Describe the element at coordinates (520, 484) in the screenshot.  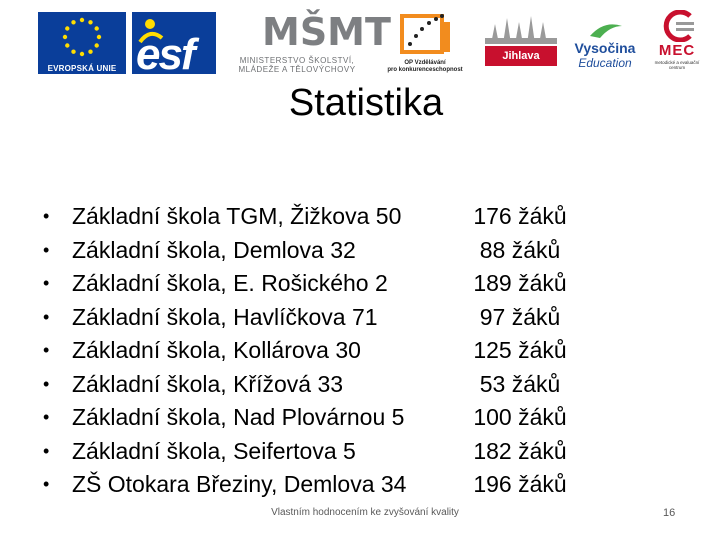
I see `pupil-count: 196 žáků` at that location.